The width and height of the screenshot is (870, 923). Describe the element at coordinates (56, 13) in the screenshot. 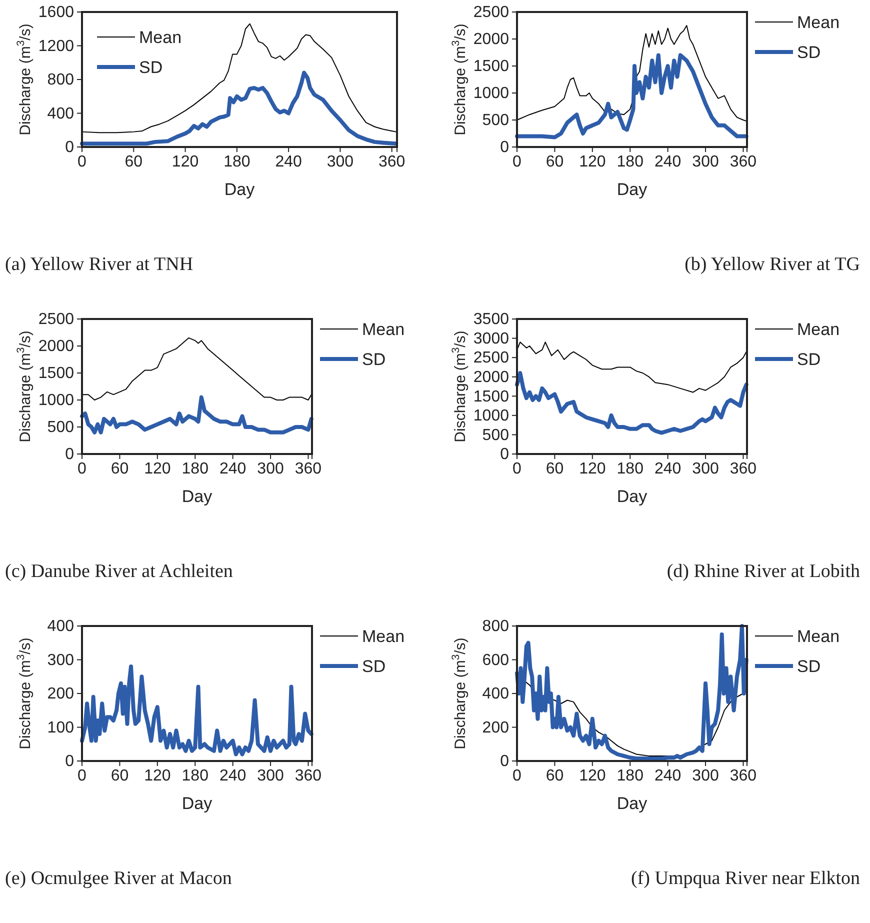

I see `y-tick-label: 1600` at that location.